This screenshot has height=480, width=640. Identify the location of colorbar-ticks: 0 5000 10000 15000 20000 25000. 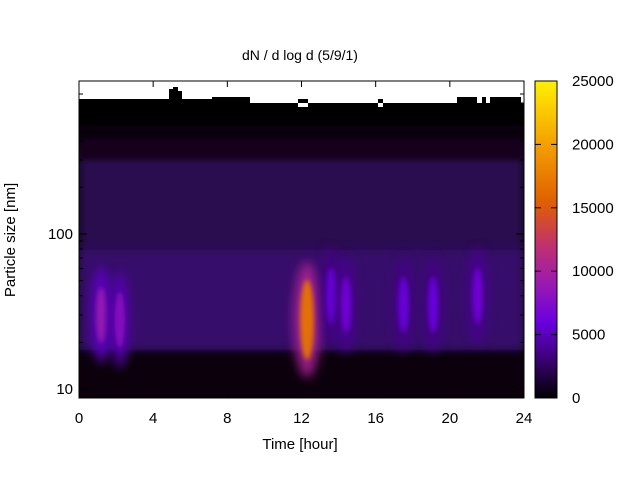
(574, 240).